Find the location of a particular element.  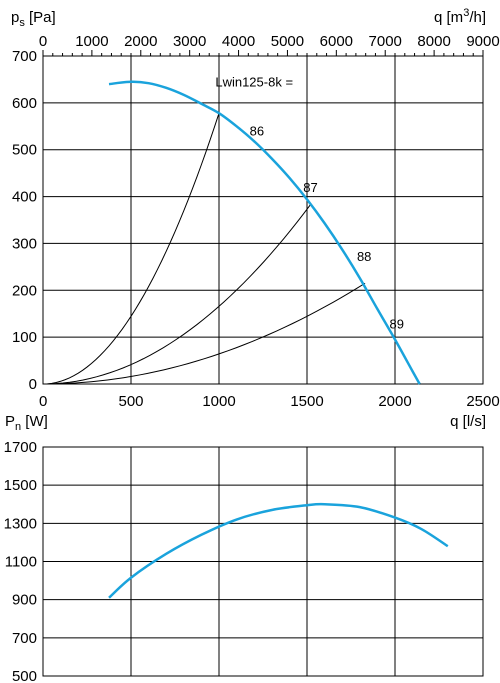

flow-ls-tick-label: 500 is located at coordinates (130, 401).